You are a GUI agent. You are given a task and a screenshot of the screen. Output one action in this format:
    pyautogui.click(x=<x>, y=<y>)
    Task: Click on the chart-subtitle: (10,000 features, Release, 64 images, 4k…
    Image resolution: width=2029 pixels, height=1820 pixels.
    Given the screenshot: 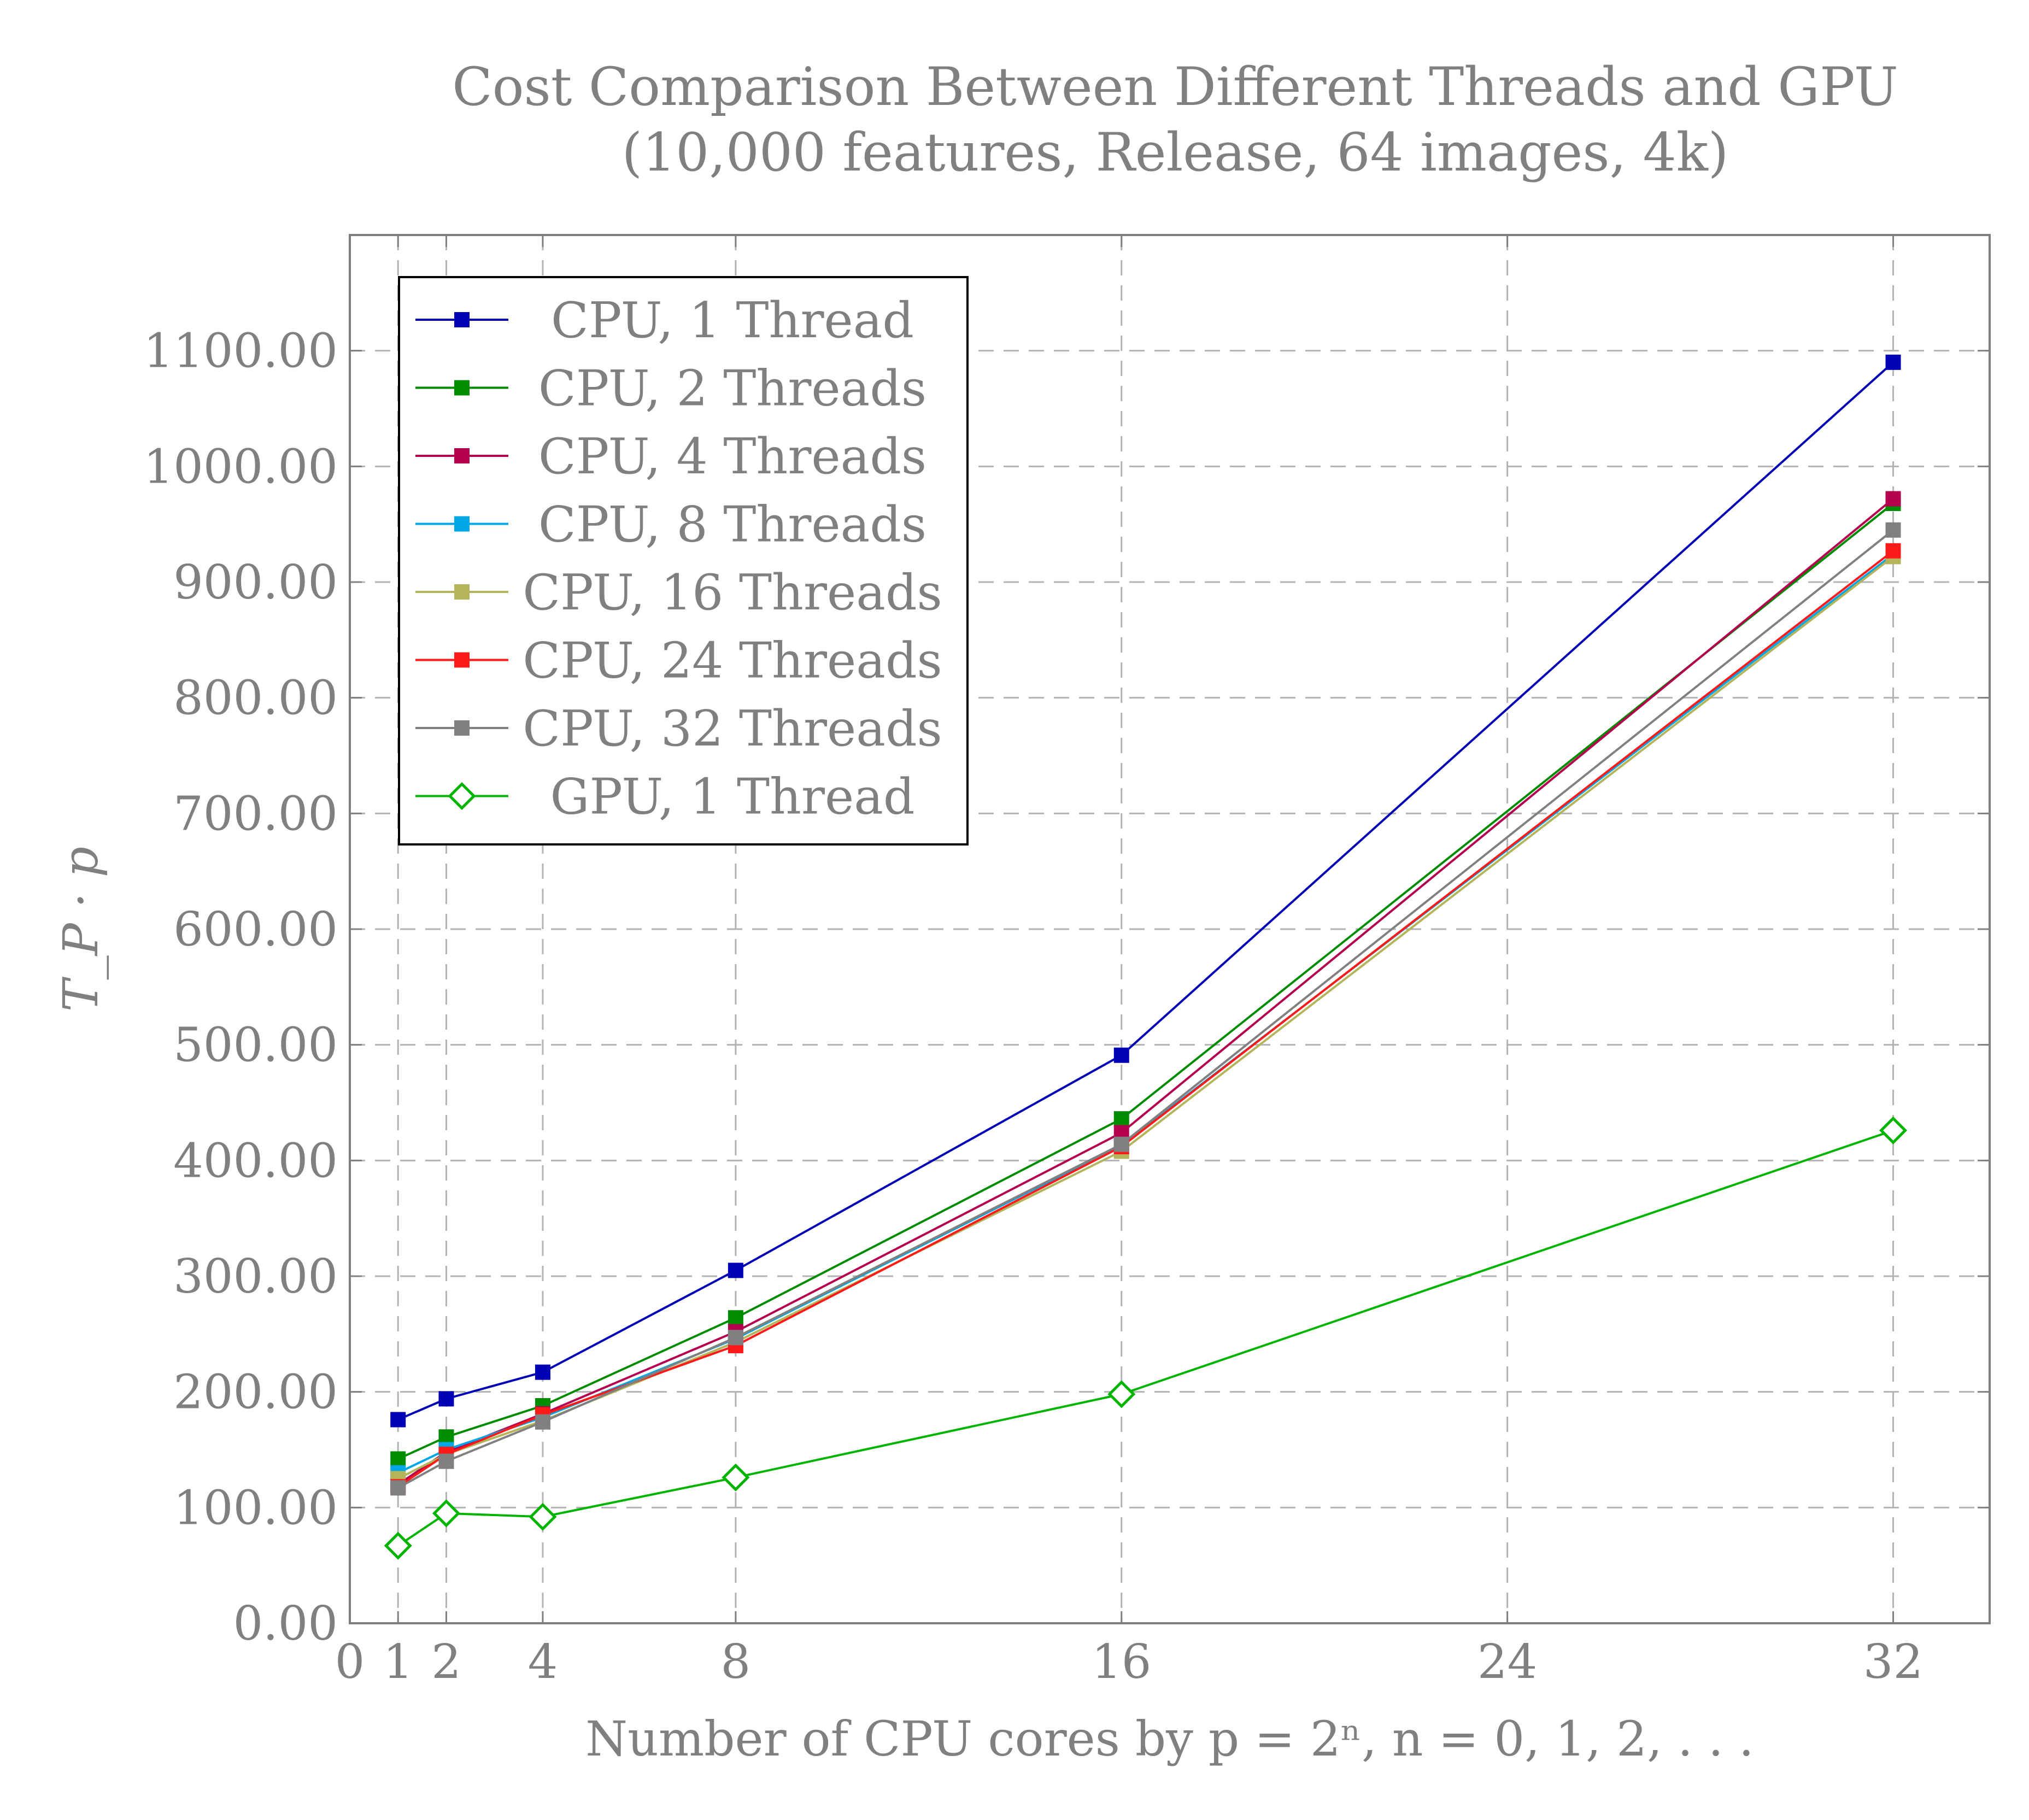 What is the action you would take?
    pyautogui.click(x=1175, y=152)
    